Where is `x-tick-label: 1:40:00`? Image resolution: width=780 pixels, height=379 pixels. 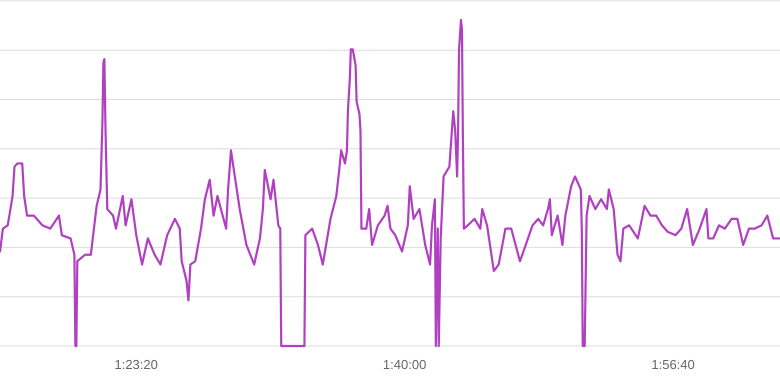 x-tick-label: 1:40:00 is located at coordinates (404, 364).